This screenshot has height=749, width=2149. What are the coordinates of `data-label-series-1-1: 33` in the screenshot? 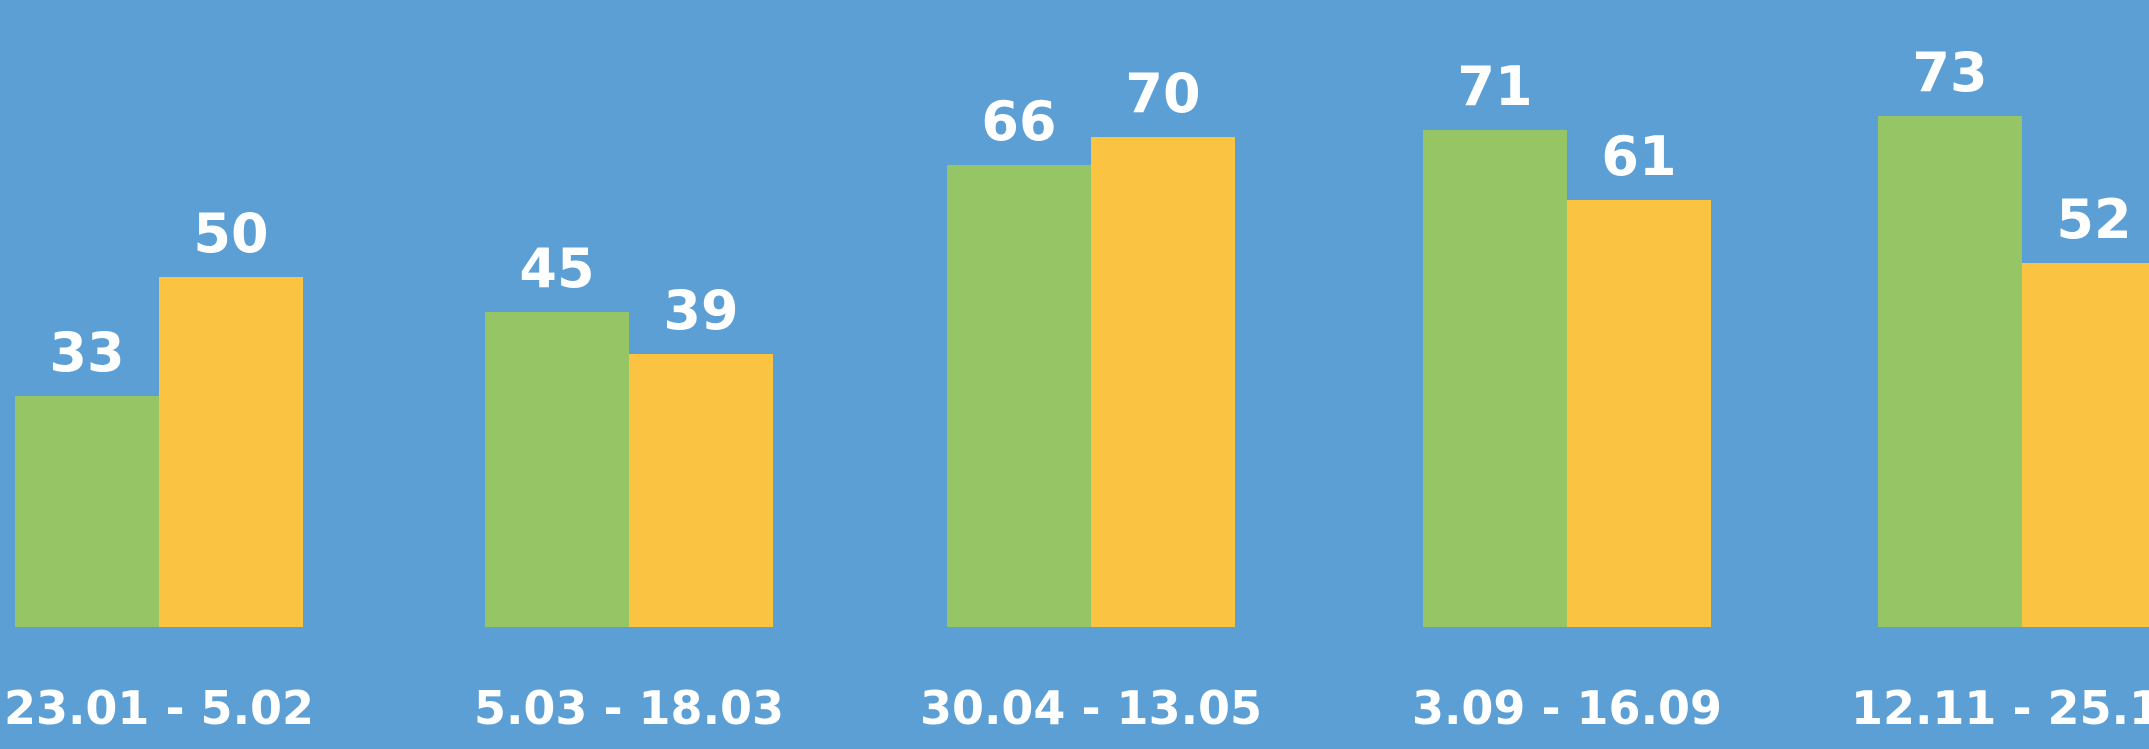 It's located at (86, 352).